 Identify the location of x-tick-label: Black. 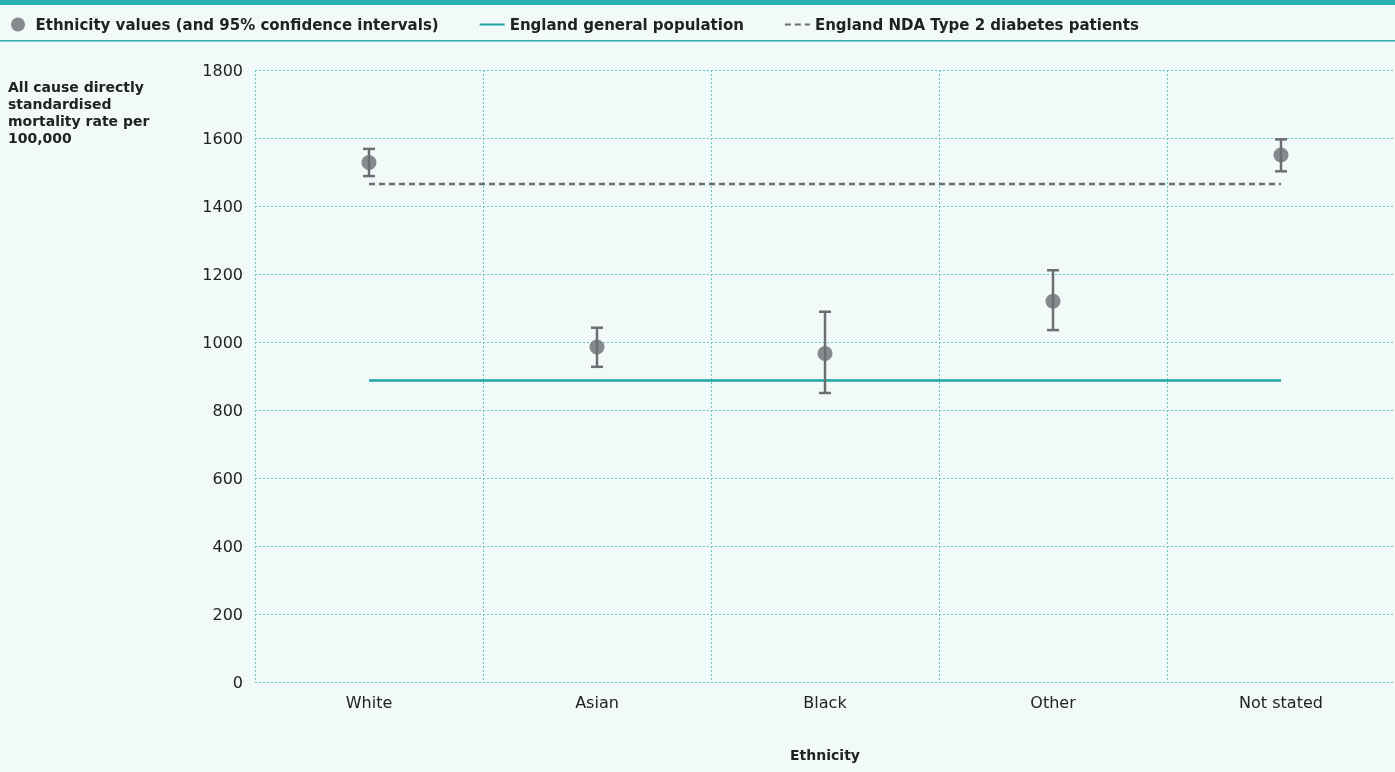
(825, 702).